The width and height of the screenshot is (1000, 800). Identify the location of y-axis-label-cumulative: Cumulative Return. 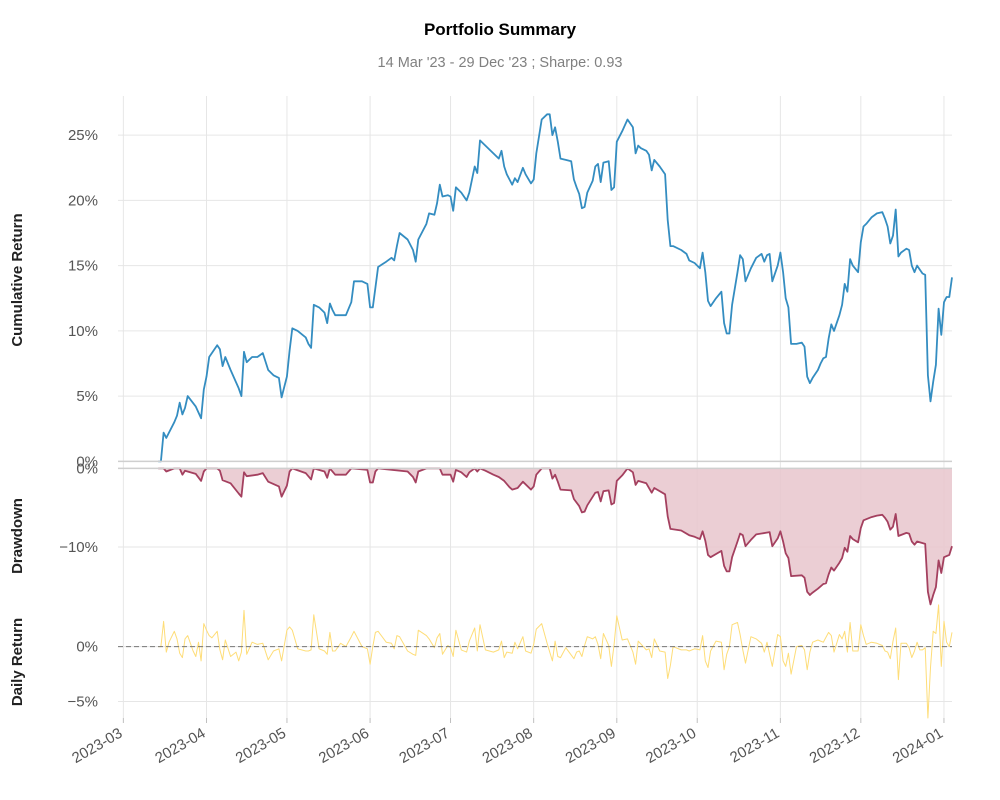
(17, 279).